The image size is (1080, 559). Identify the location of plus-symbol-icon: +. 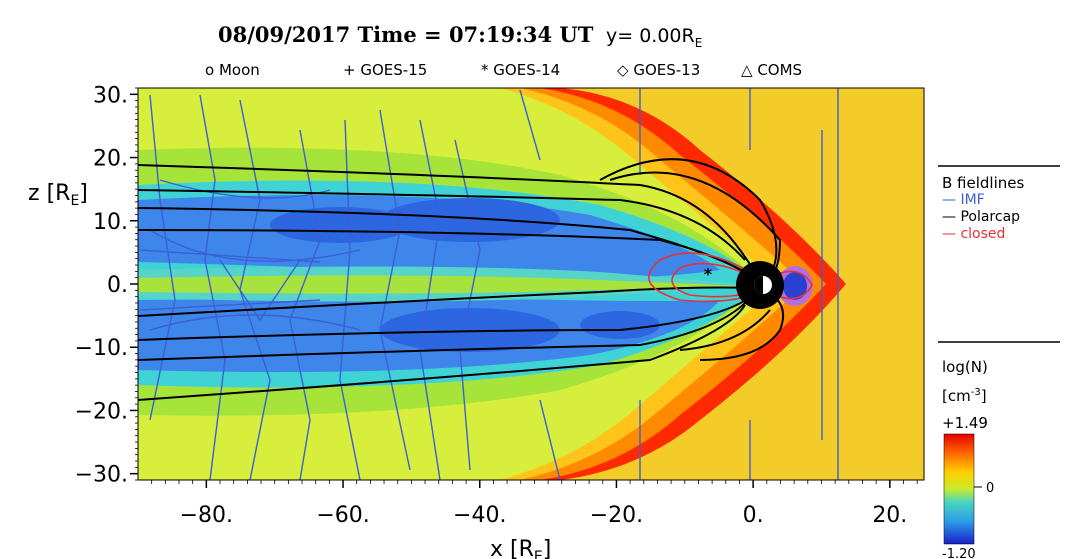
(349, 70).